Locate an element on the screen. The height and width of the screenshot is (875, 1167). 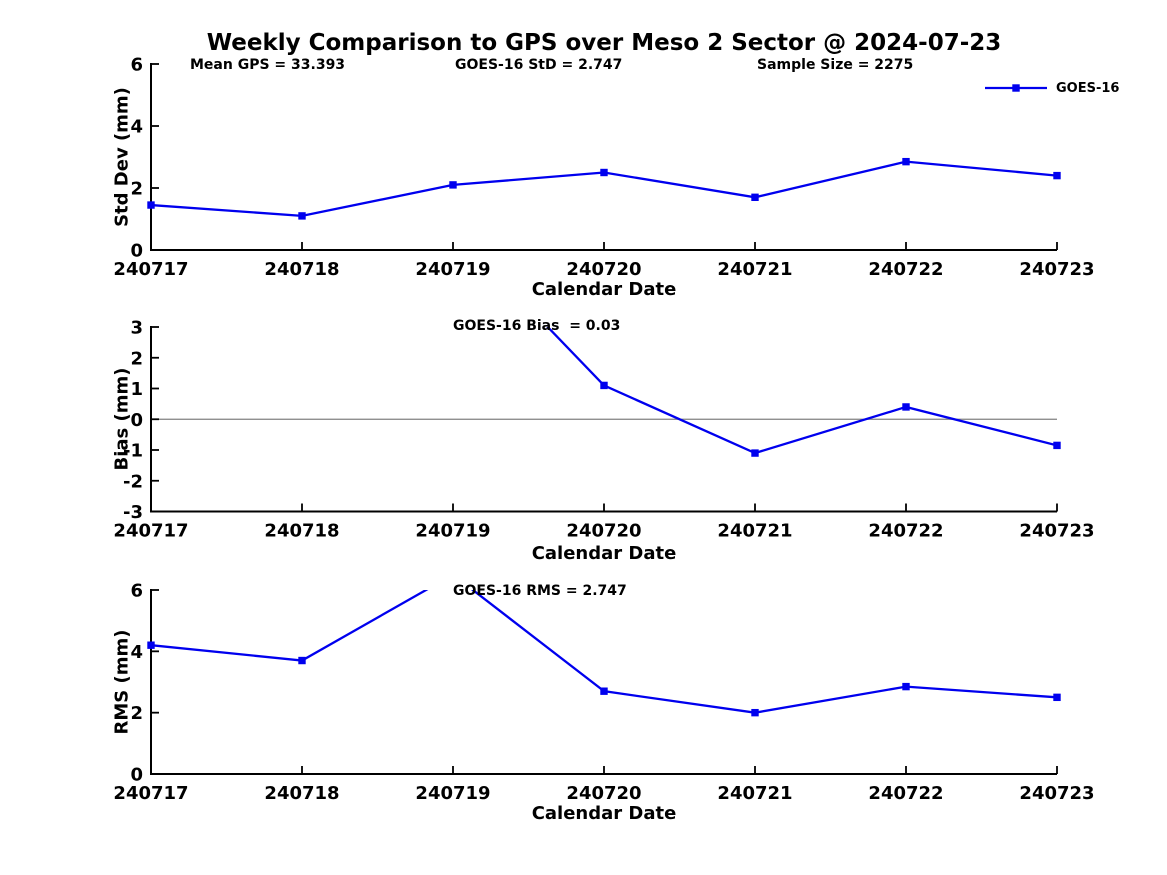
legend-line-marker-icon is located at coordinates (1016, 88).